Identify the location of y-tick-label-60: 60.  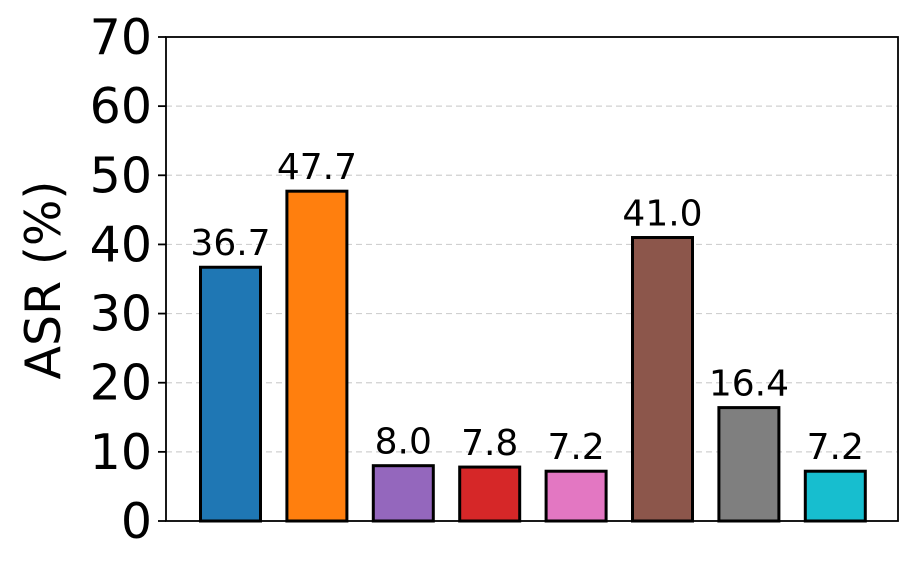
(121, 106).